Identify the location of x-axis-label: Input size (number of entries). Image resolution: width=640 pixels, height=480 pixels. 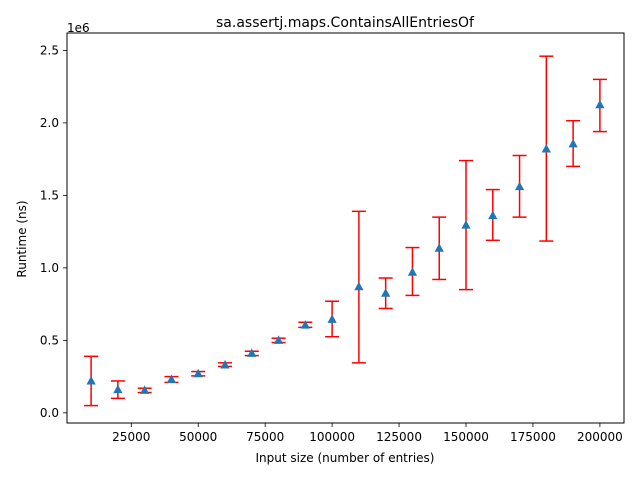
(345, 458).